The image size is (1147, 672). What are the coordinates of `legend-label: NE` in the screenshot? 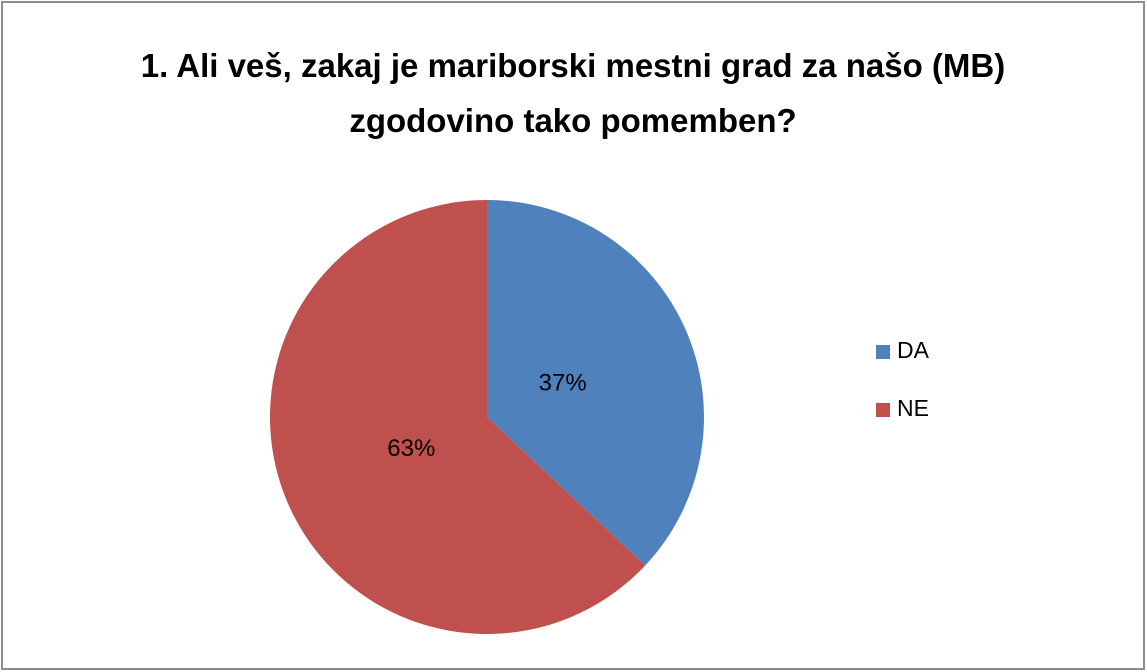 It's located at (913, 408).